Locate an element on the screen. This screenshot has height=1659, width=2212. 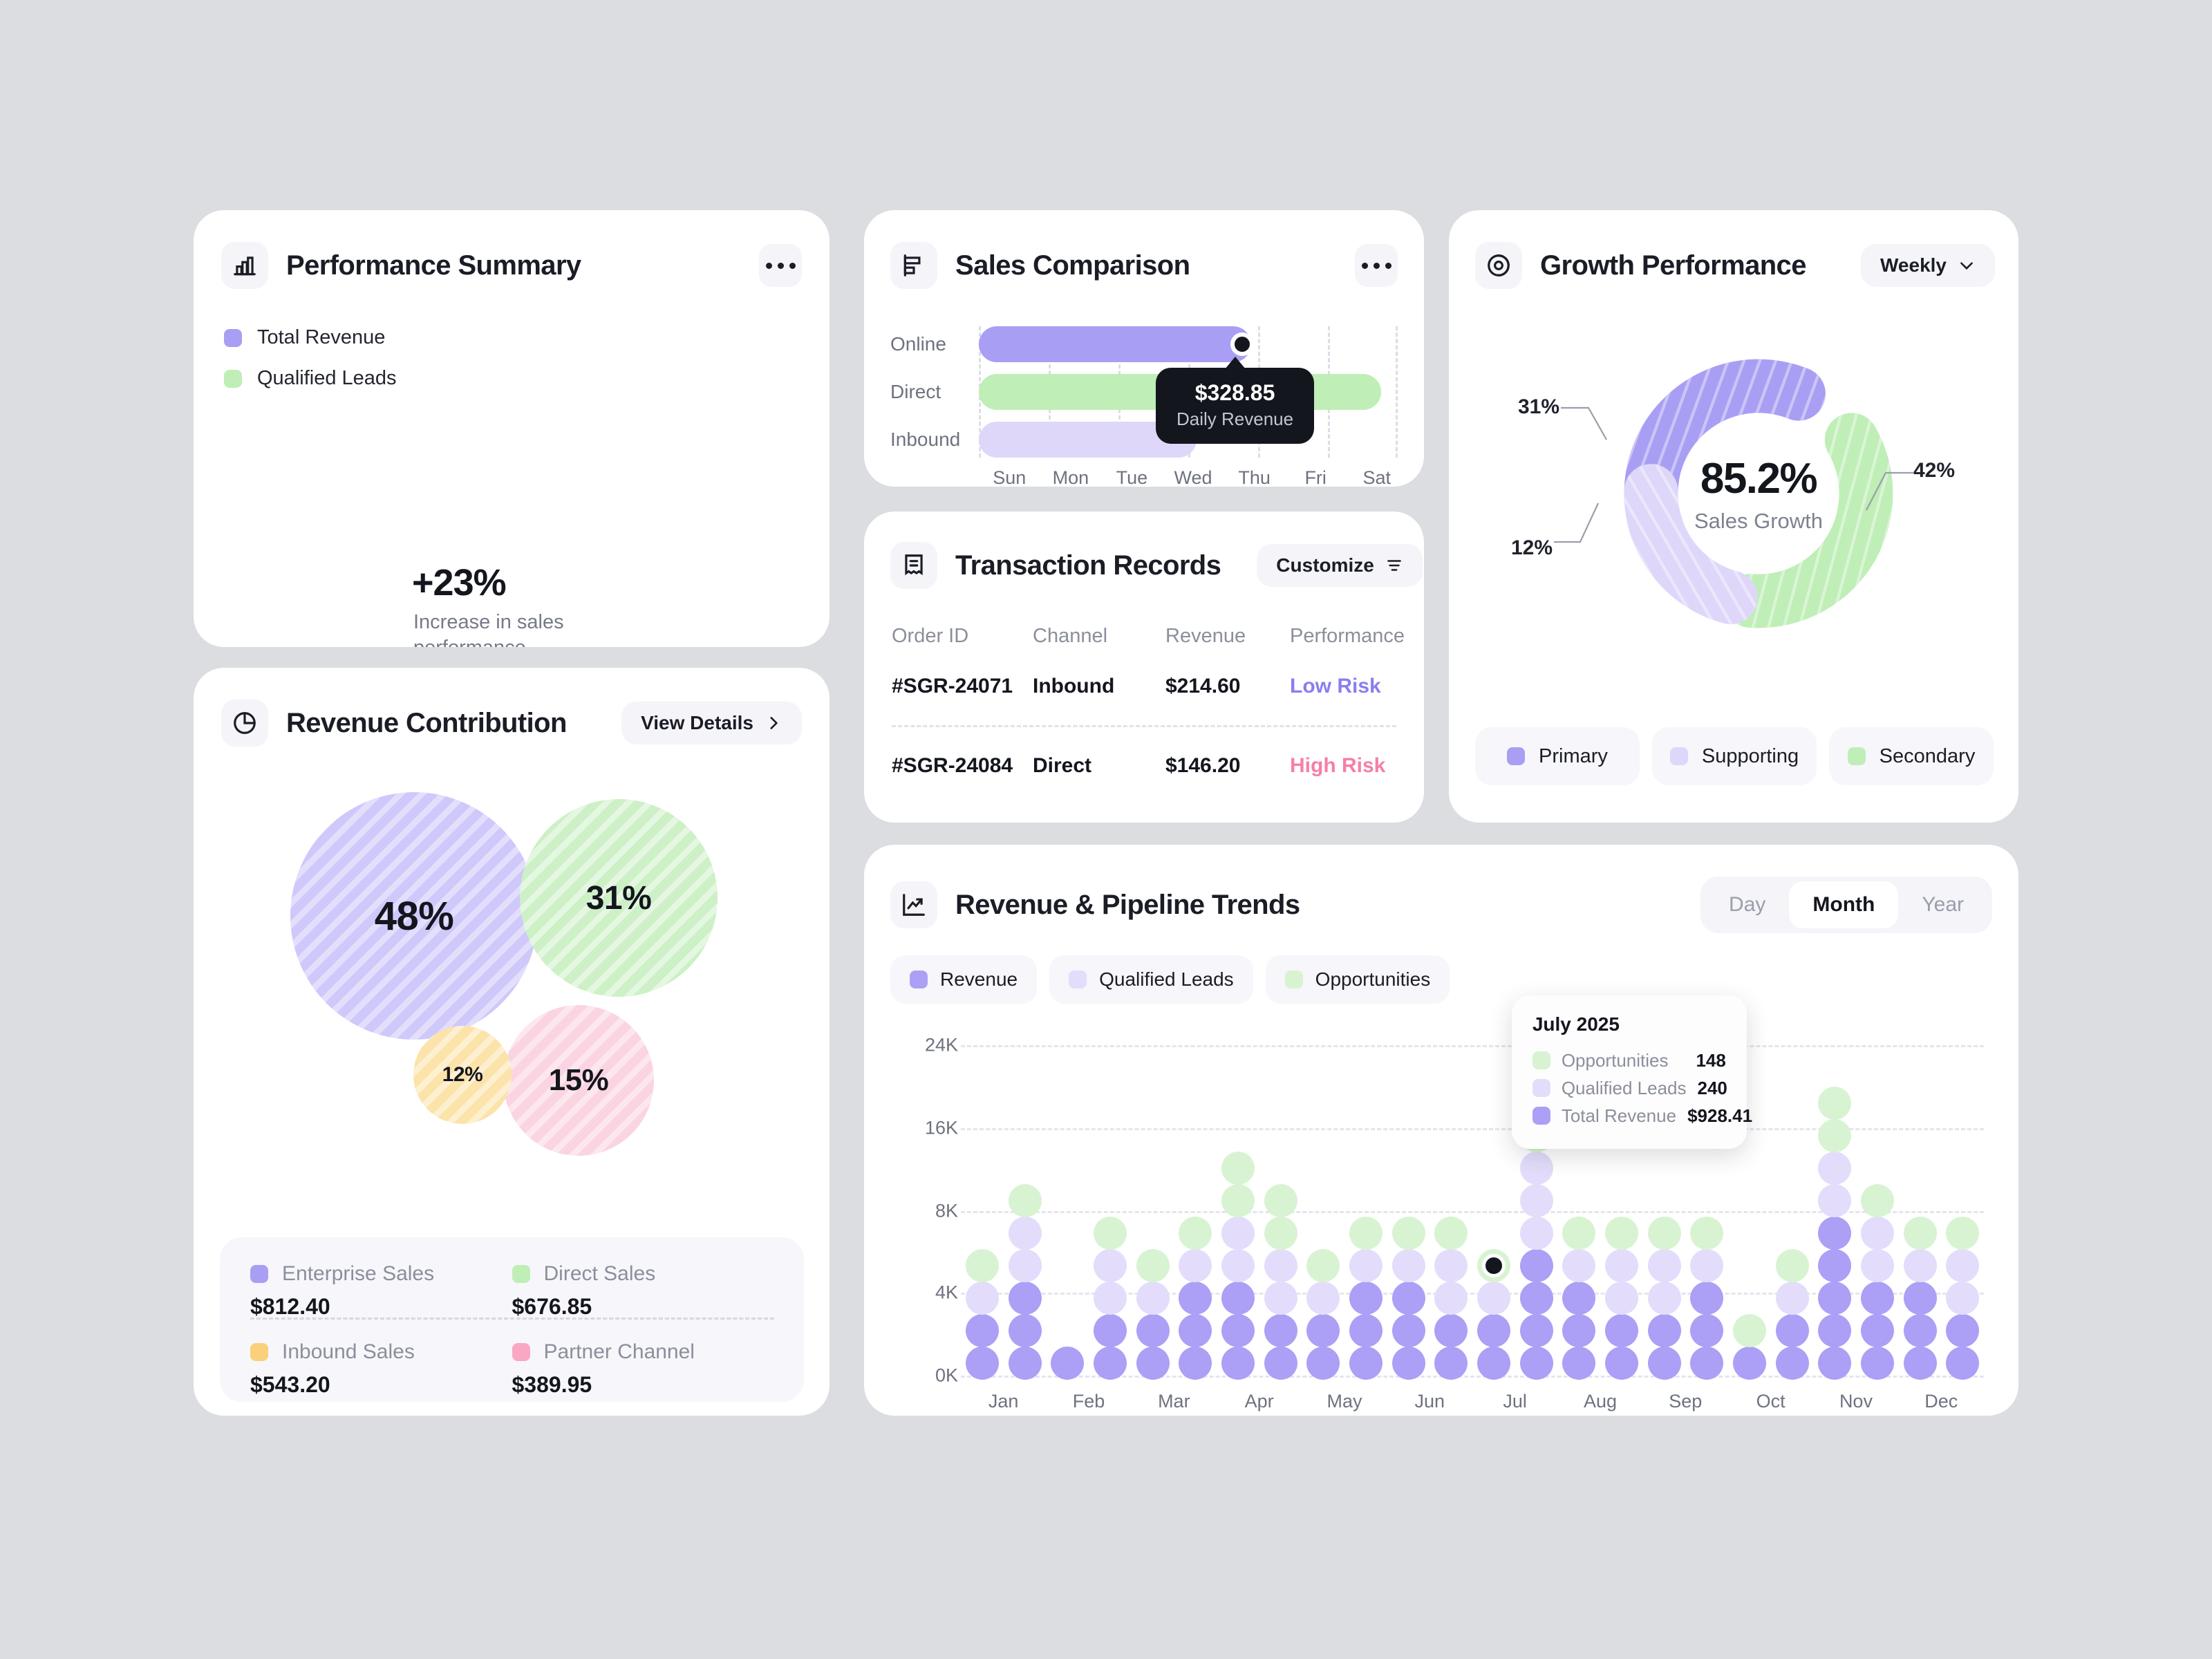
range-tabs: Day Month Year is located at coordinates (1846, 905).